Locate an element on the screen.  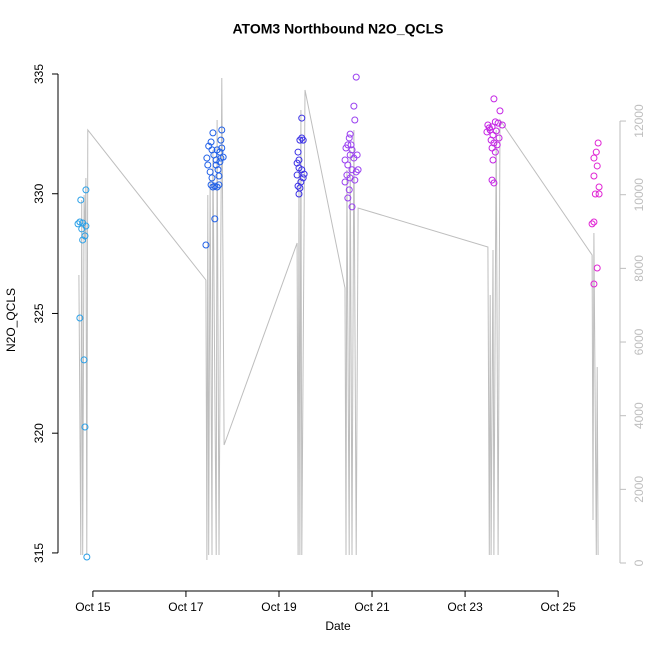
y-tick-label: 330 is located at coordinates (39, 193).